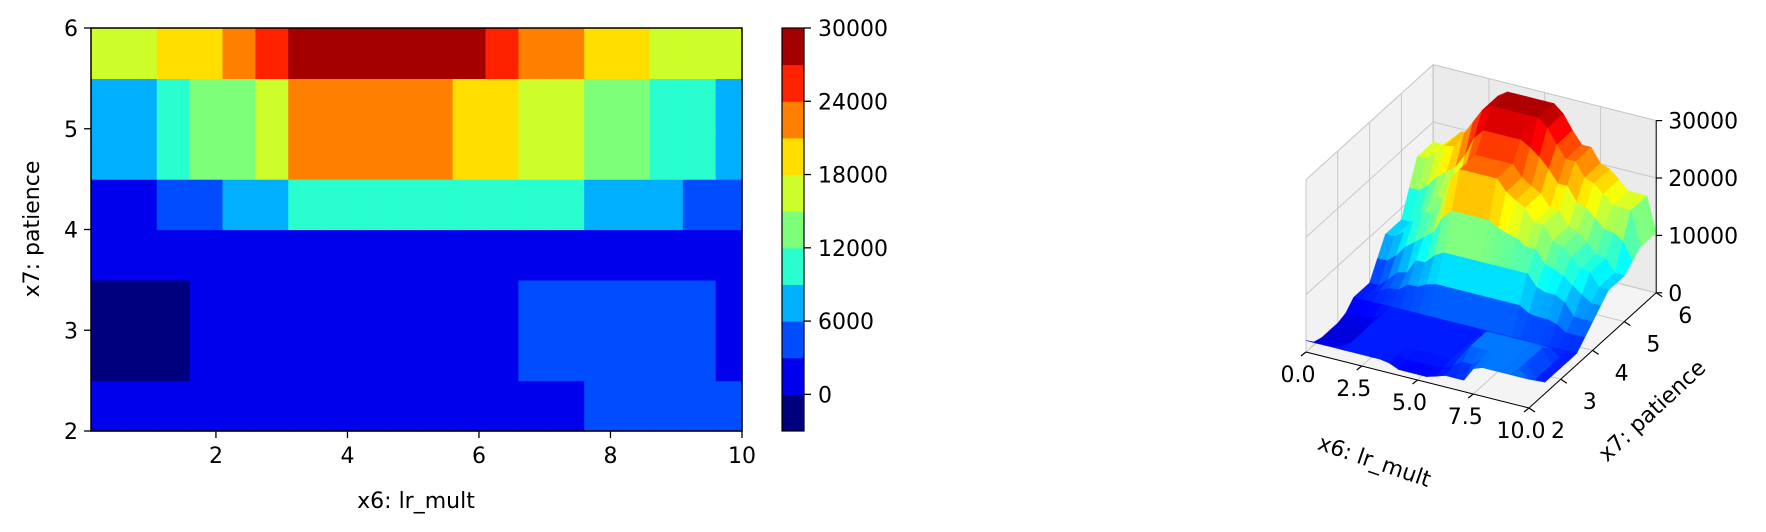  What do you see at coordinates (1359, 368) in the screenshot?
I see `surface-x-tick-mark` at bounding box center [1359, 368].